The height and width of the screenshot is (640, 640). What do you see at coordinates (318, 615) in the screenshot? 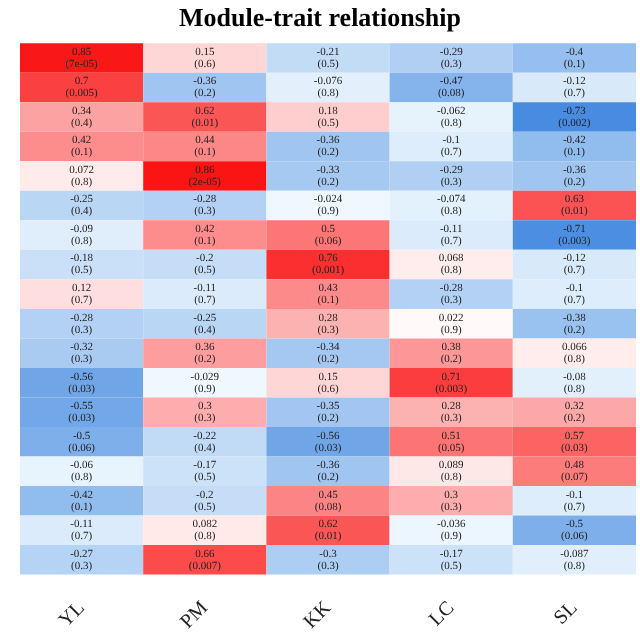
I see `x-tick-label: KK` at bounding box center [318, 615].